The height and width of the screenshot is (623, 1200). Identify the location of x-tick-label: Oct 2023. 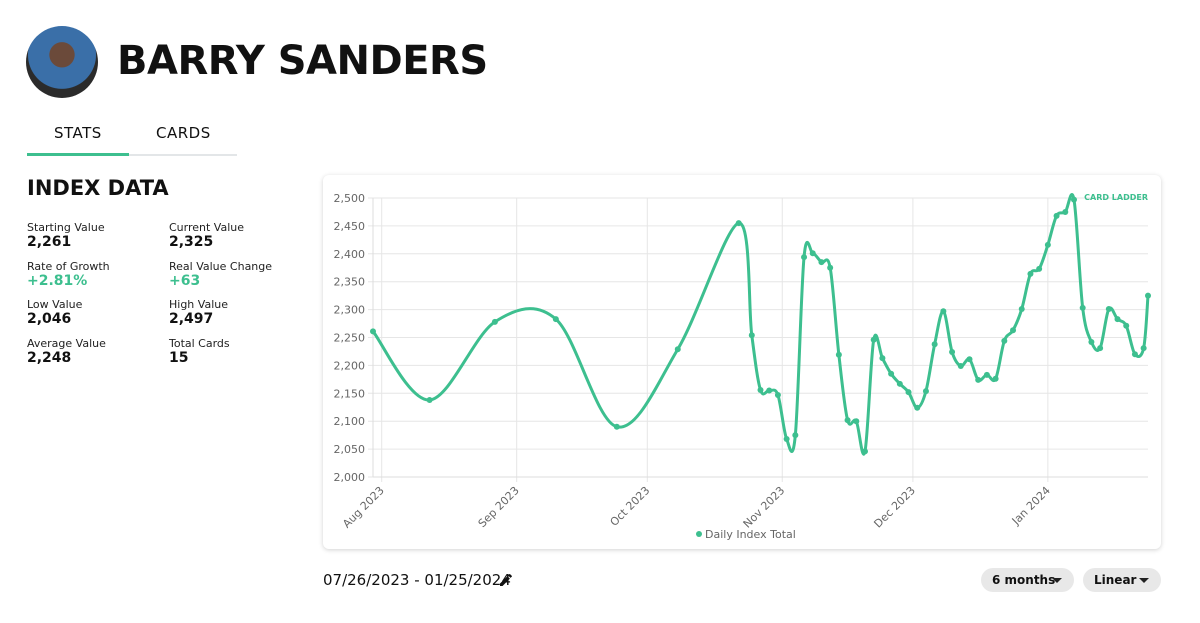
(630, 506).